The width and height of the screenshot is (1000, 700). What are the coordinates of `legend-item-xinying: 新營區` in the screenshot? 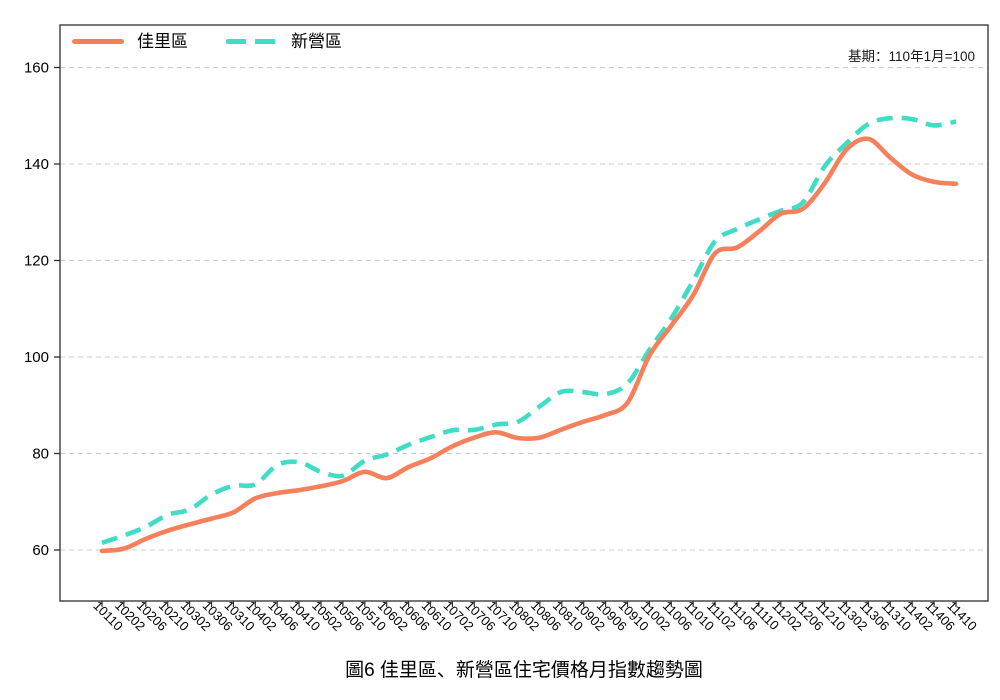 It's located at (284, 41).